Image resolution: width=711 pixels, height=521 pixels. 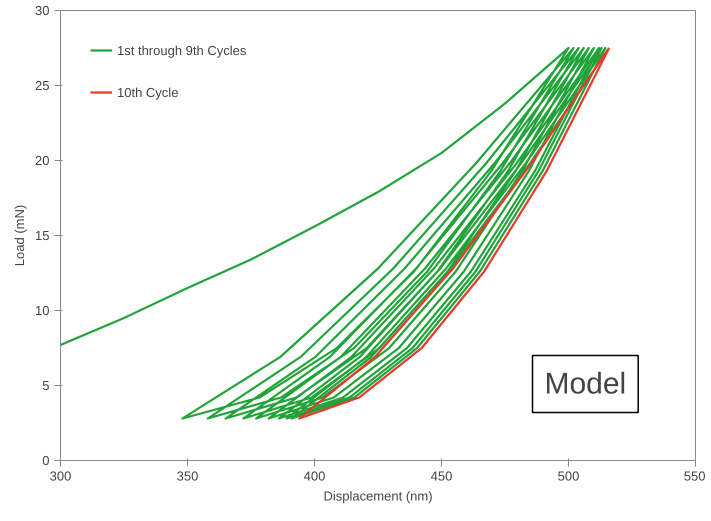 What do you see at coordinates (187, 476) in the screenshot?
I see `x-tick-label: 350` at bounding box center [187, 476].